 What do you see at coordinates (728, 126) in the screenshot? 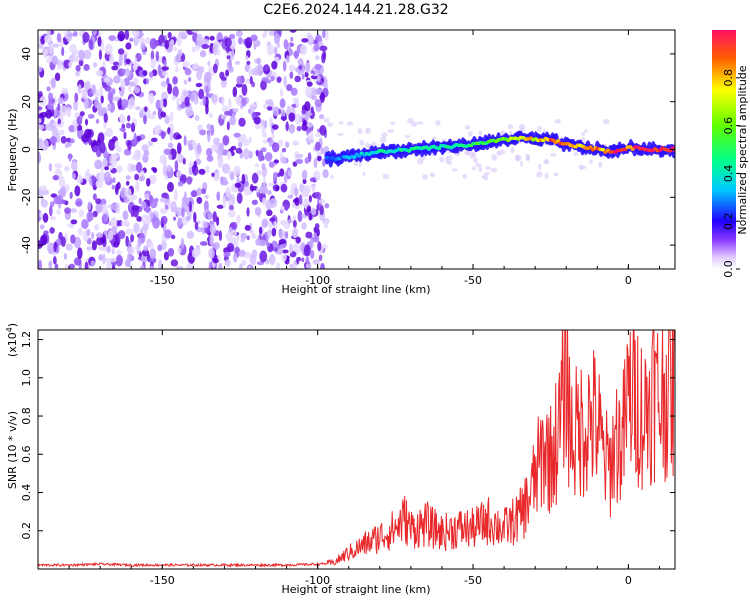
I see `colorbar-tick-label: 0.6` at bounding box center [728, 126].